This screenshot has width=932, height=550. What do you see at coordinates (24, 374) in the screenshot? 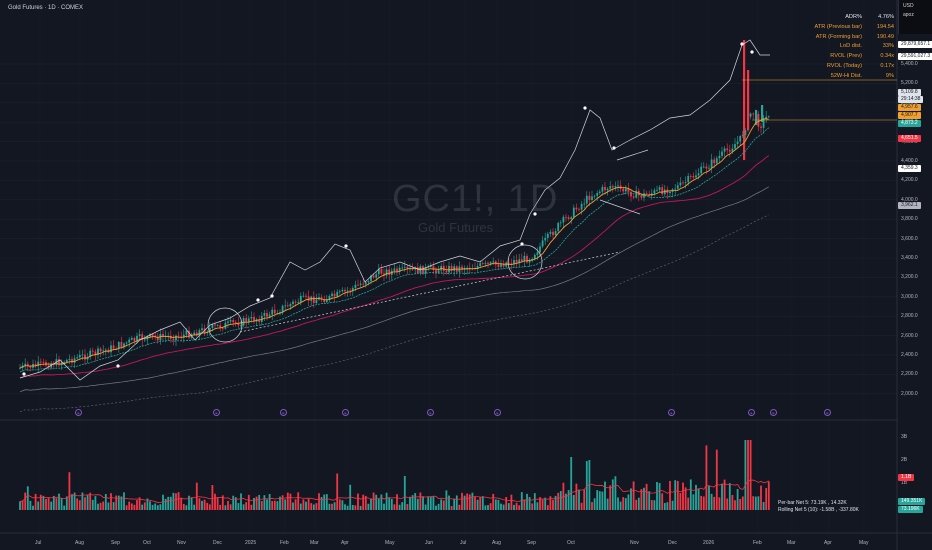
I see `pivot-marker` at bounding box center [24, 374].